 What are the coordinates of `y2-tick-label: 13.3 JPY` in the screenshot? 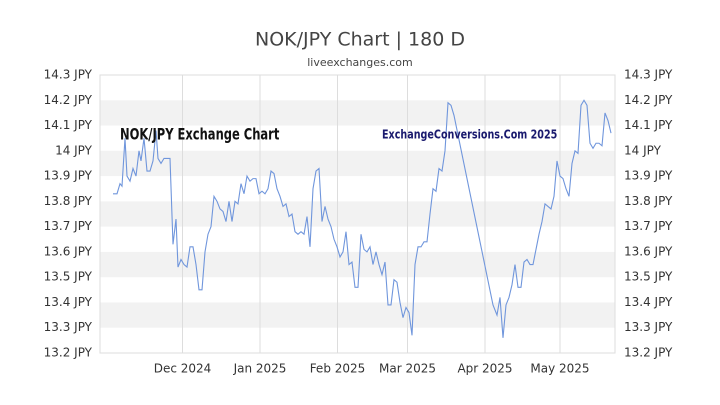 It's located at (648, 327).